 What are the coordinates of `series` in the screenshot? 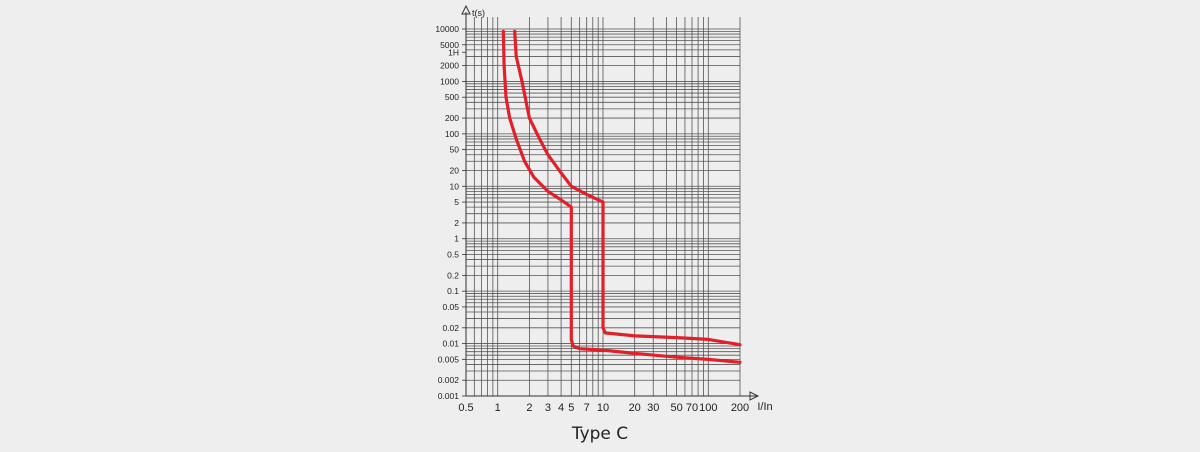 It's located at (621, 196).